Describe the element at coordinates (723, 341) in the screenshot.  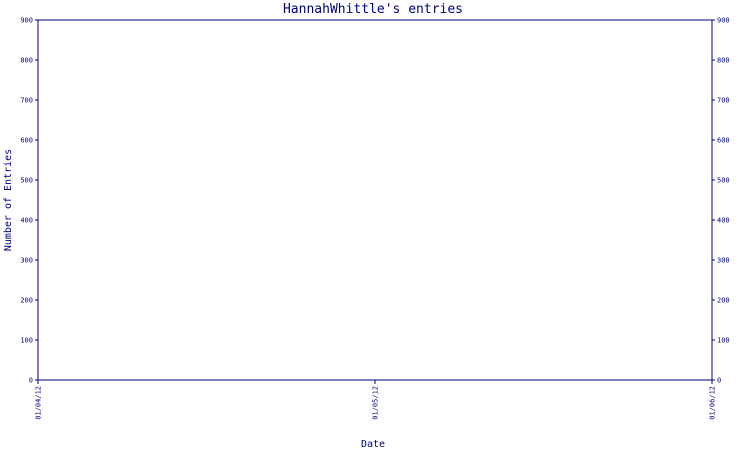
I see `y-right-tick-label: 100` at that location.